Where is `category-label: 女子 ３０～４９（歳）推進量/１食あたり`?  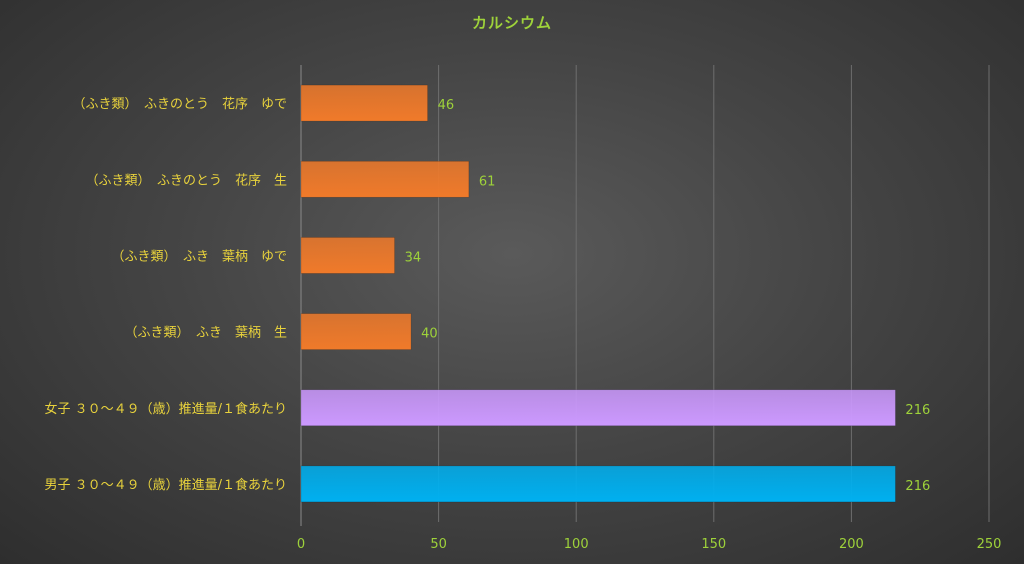 category-label: 女子 ３０～４９（歳）推進量/１食あたり is located at coordinates (165, 409).